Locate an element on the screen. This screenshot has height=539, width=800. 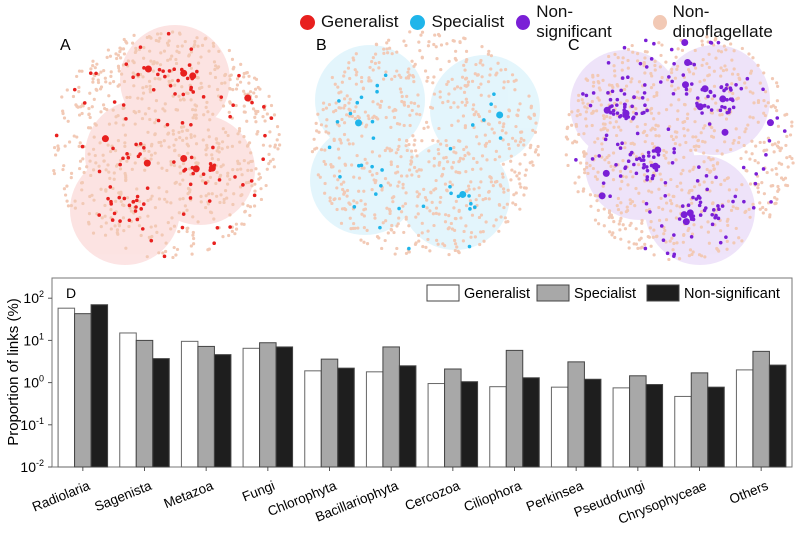
bar-specialist-sagenista is located at coordinates (144, 403).